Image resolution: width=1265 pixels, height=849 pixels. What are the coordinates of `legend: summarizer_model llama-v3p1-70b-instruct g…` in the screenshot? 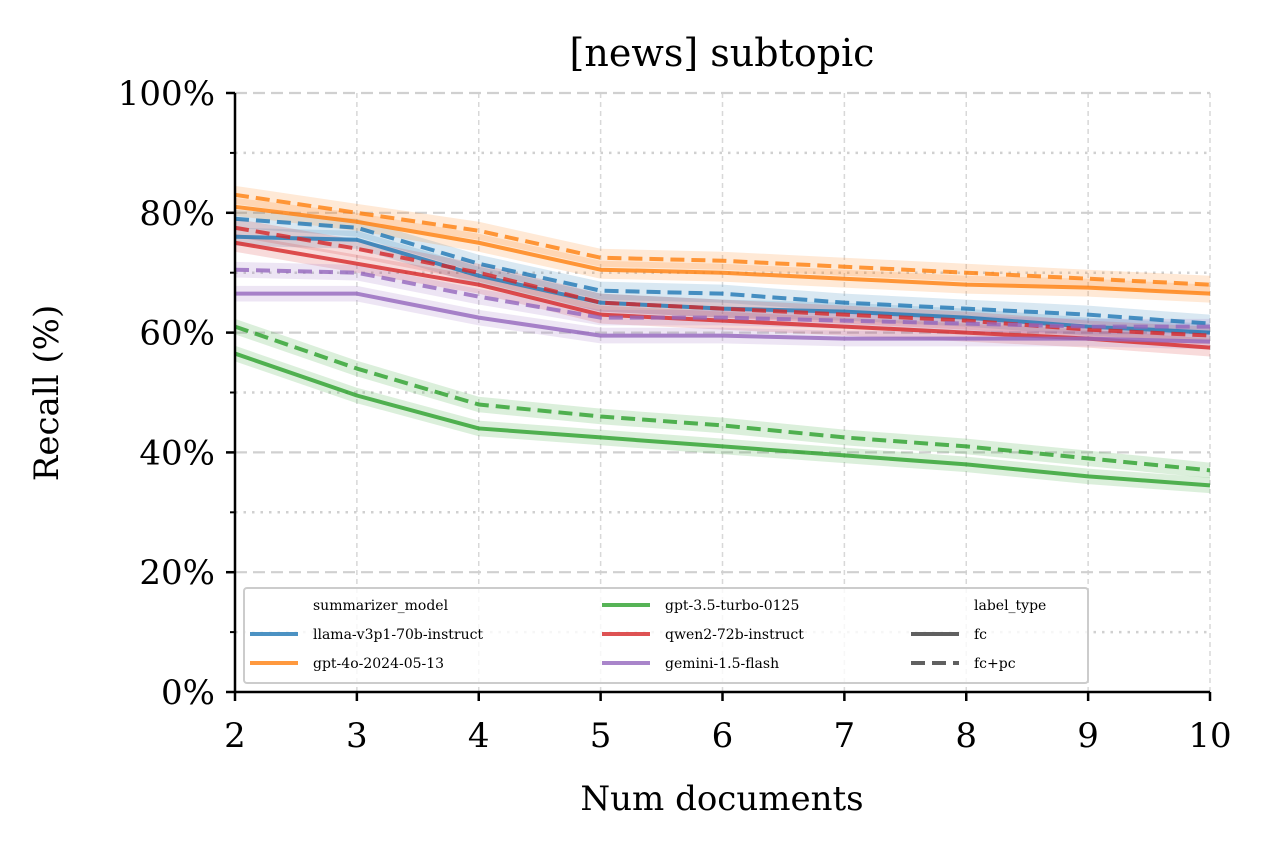 It's located at (666, 635).